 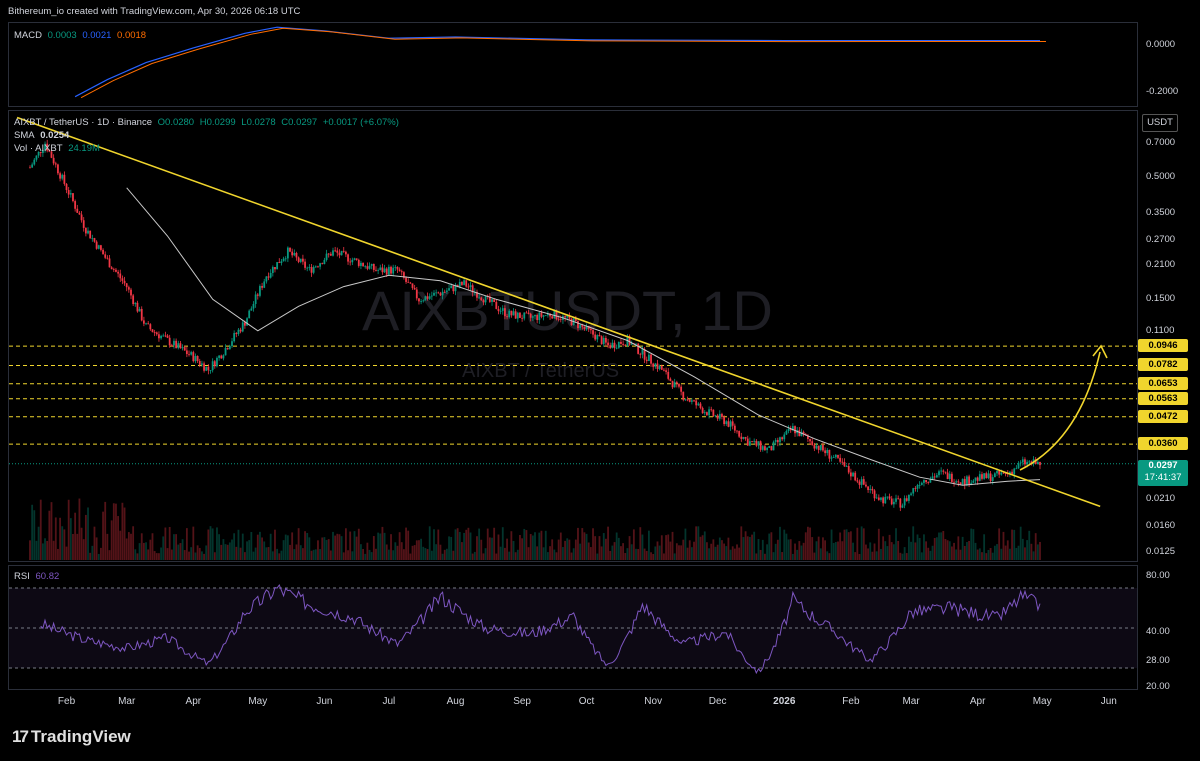 What do you see at coordinates (784, 701) in the screenshot?
I see `time-tick-11: 2026` at bounding box center [784, 701].